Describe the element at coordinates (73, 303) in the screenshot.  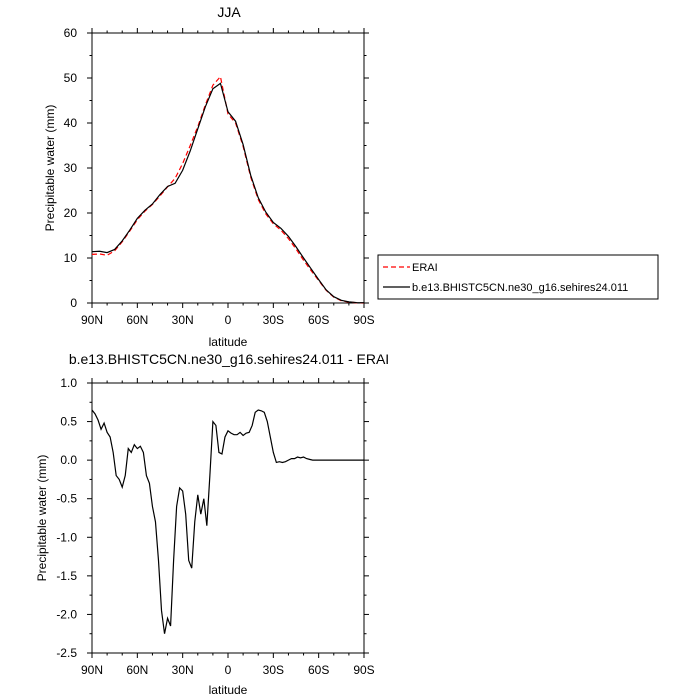
I see `y-tick-label: 0` at that location.